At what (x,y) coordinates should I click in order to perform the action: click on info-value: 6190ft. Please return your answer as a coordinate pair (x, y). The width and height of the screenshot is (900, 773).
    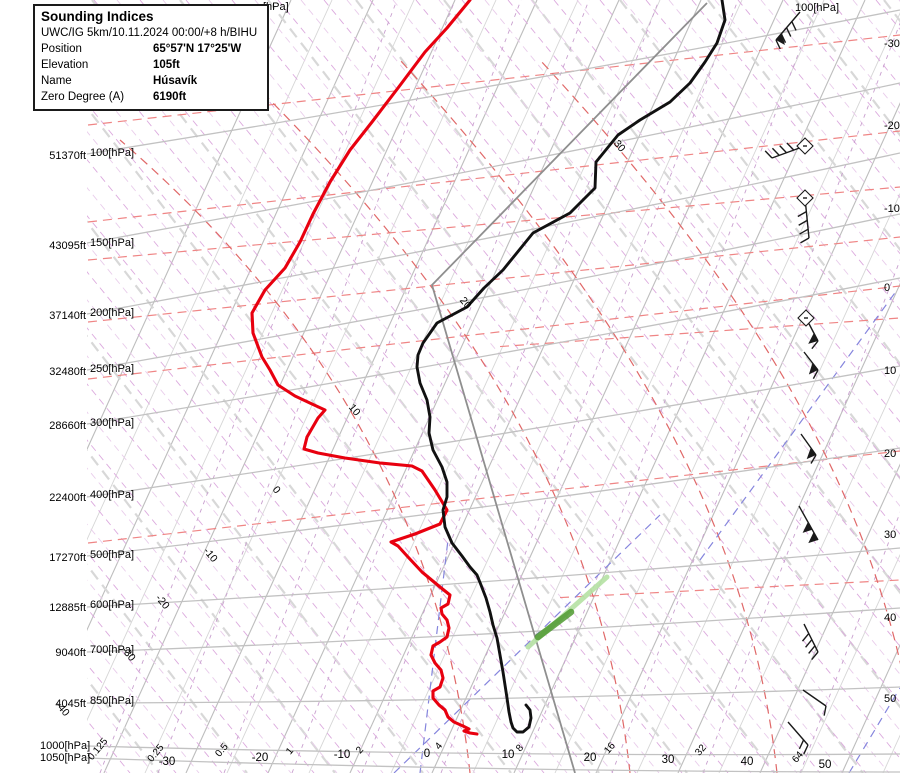
    Looking at the image, I should click on (170, 97).